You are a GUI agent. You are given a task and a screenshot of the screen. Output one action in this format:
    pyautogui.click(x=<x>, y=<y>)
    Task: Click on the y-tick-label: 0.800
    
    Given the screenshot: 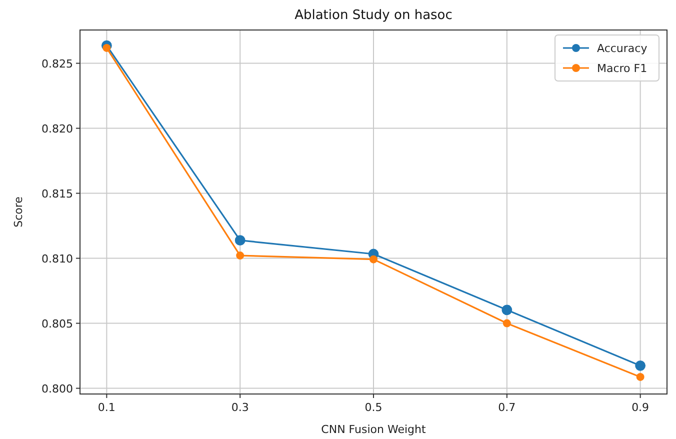 What is the action you would take?
    pyautogui.click(x=57, y=389)
    